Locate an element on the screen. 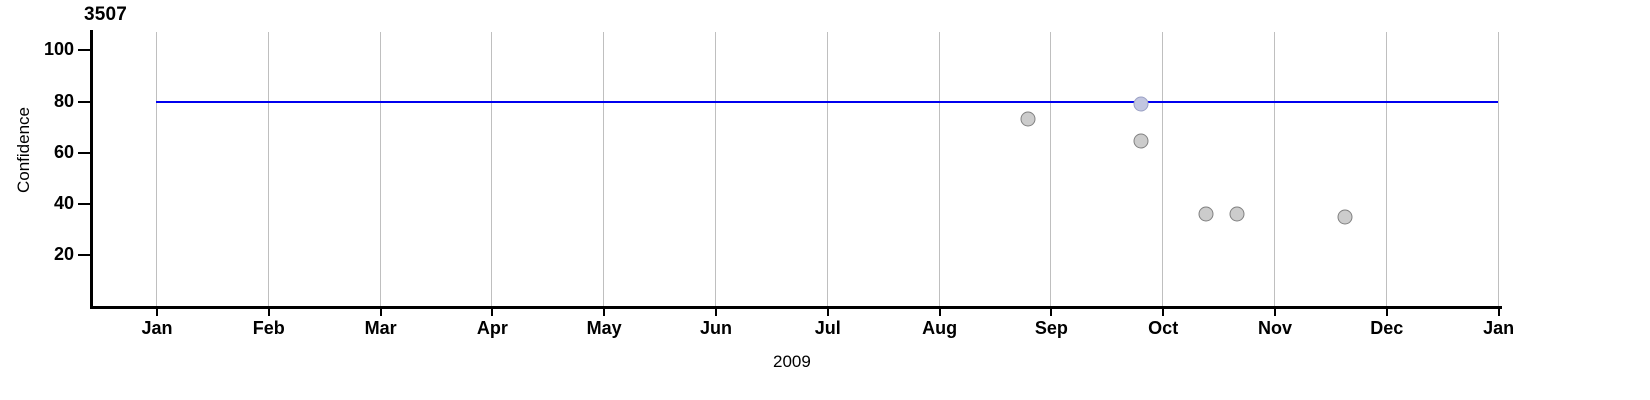 The image size is (1650, 400). x-tick-label: Dec is located at coordinates (1387, 328).